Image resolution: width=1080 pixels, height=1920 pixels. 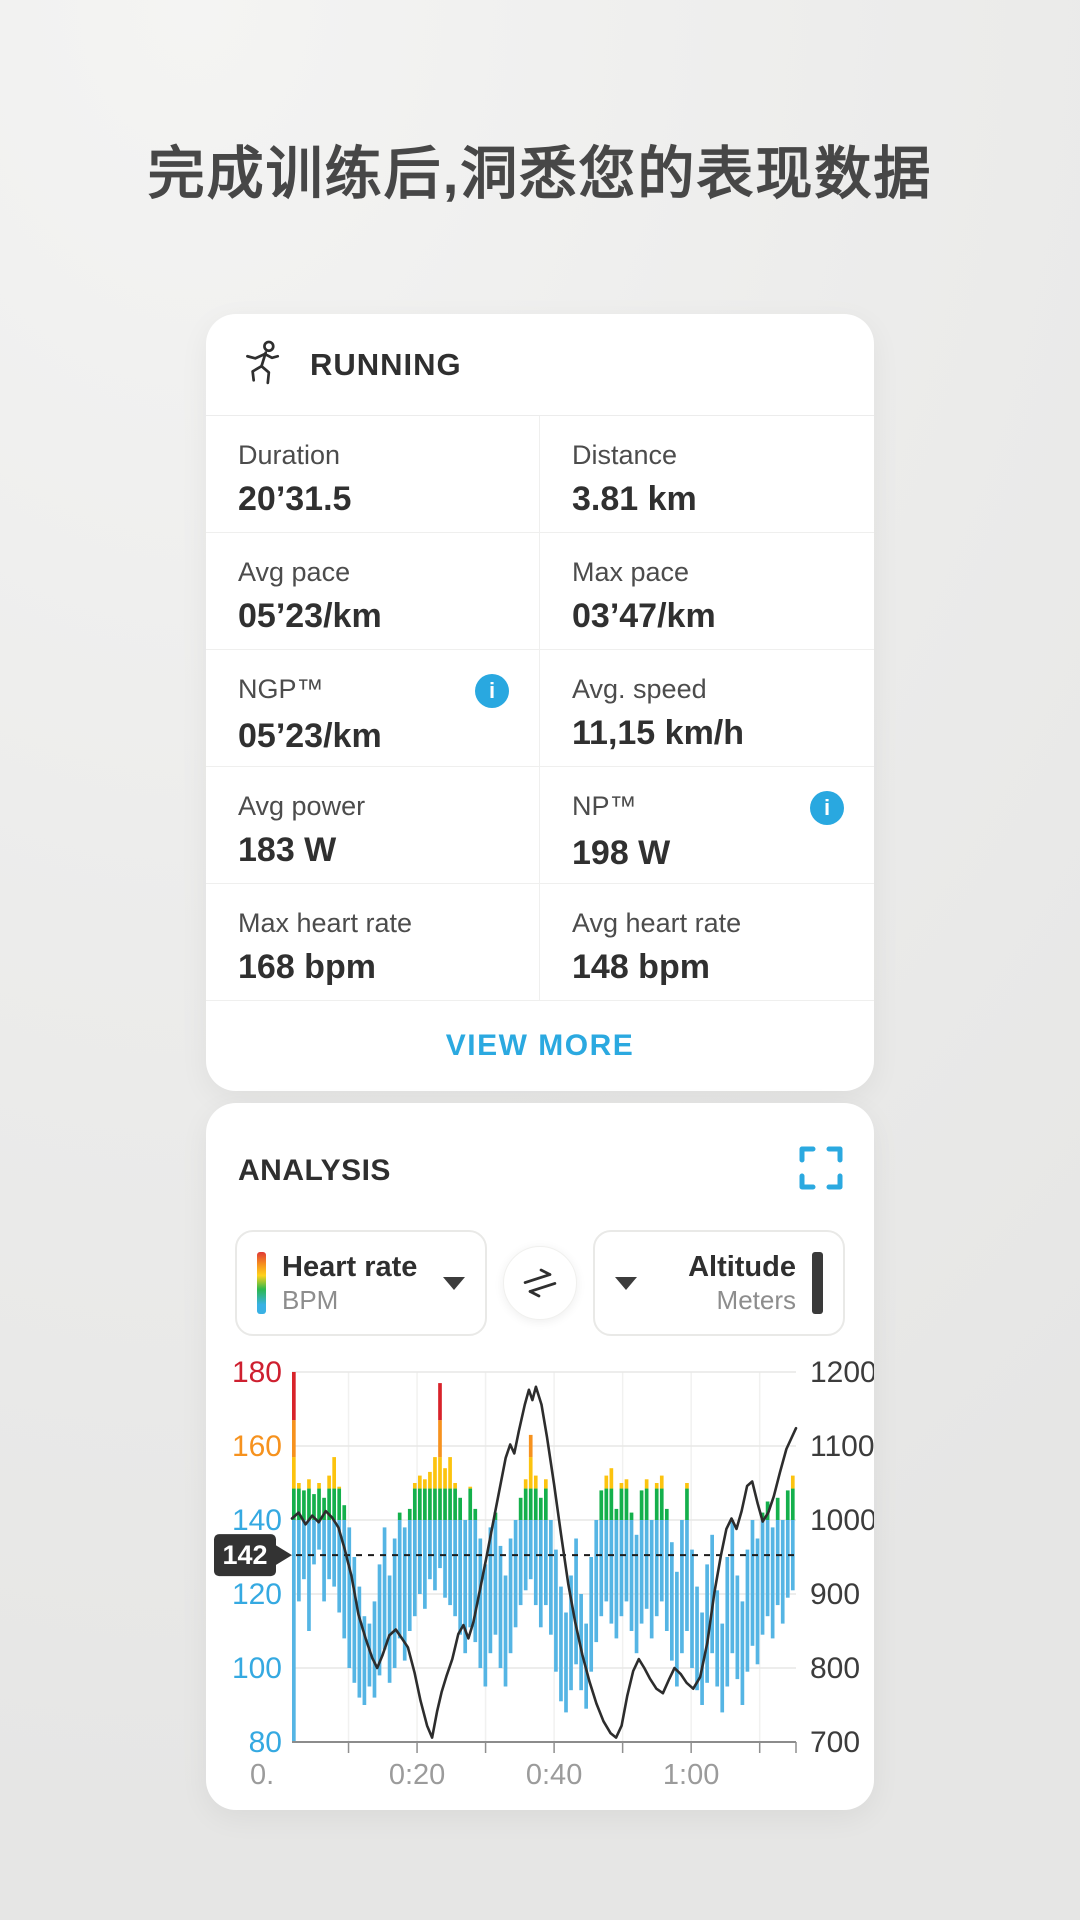 I want to click on hr-zone-gradient-bar, so click(x=261, y=1283).